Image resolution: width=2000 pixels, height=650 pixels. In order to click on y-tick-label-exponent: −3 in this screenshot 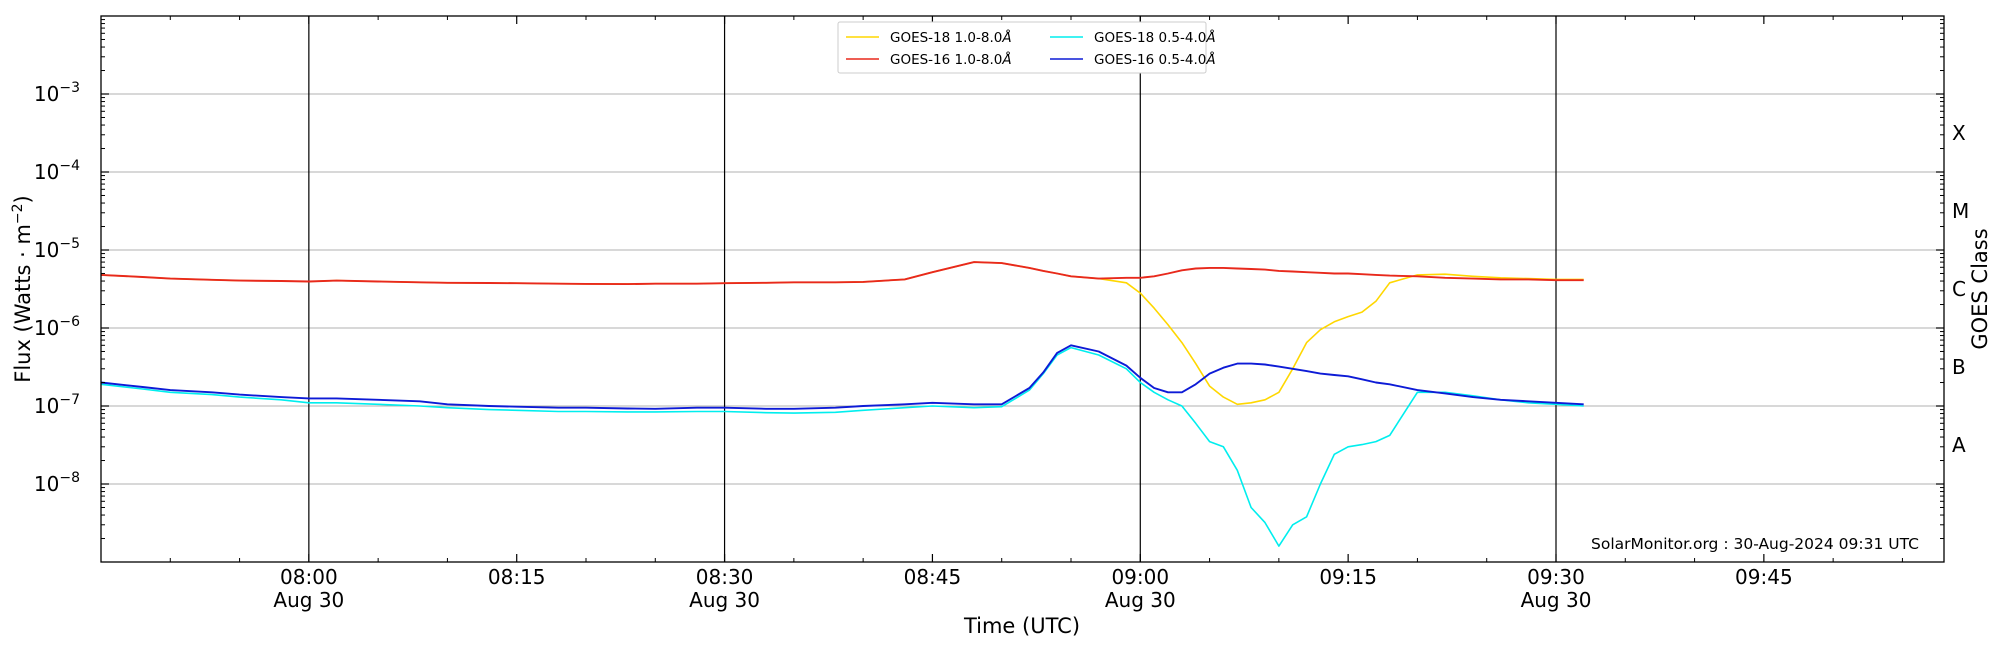, I will do `click(69, 88)`.